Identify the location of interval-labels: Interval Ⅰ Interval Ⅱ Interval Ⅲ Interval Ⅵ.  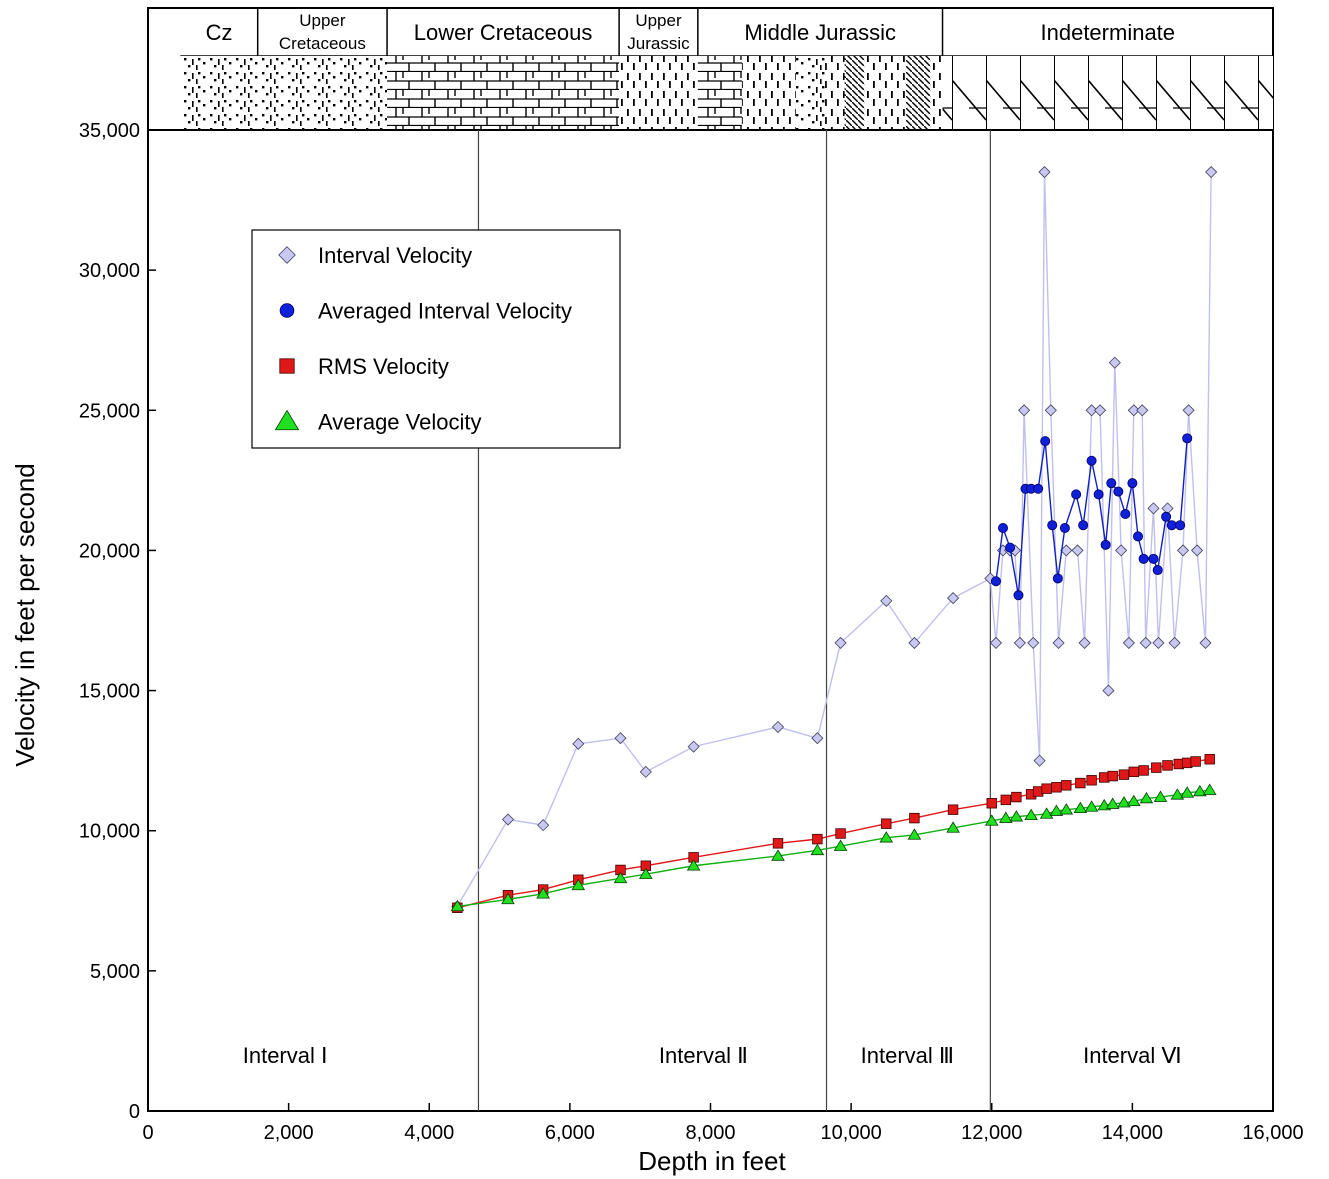
(712, 1055).